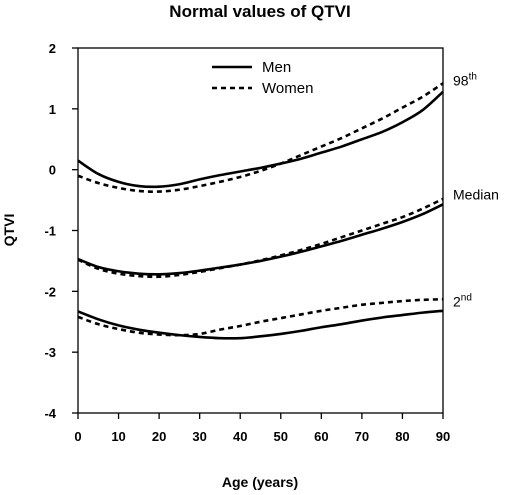  I want to click on x-tick-label-3: 30, so click(199, 436).